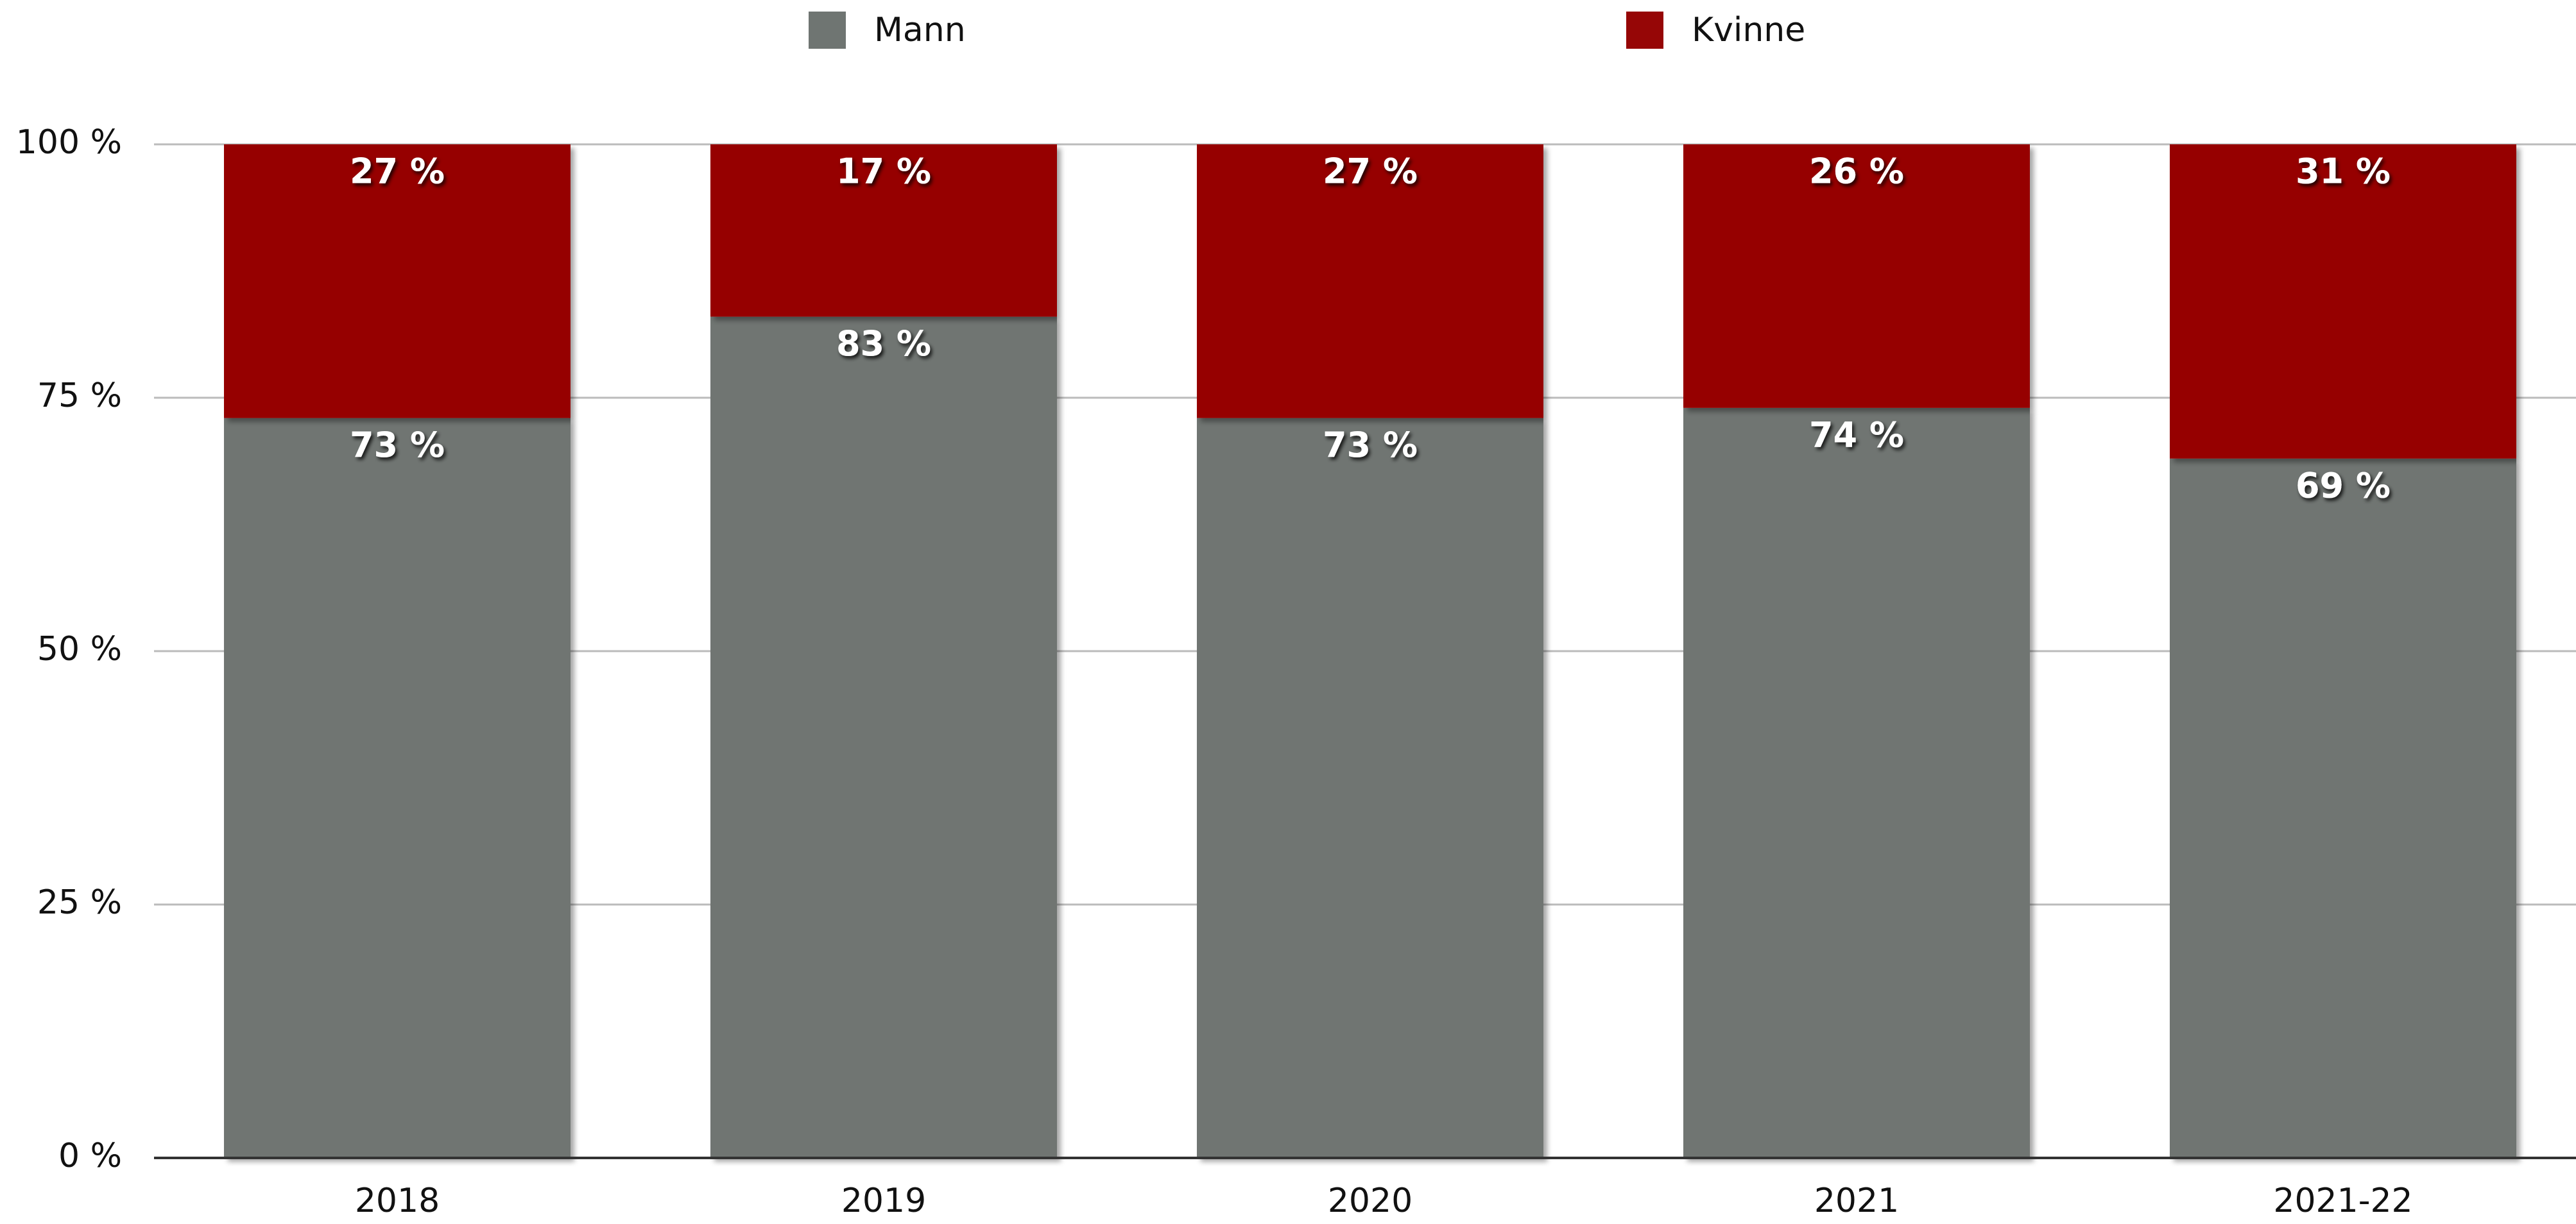  Describe the element at coordinates (79, 902) in the screenshot. I see `y-tick-label: 25 %` at that location.